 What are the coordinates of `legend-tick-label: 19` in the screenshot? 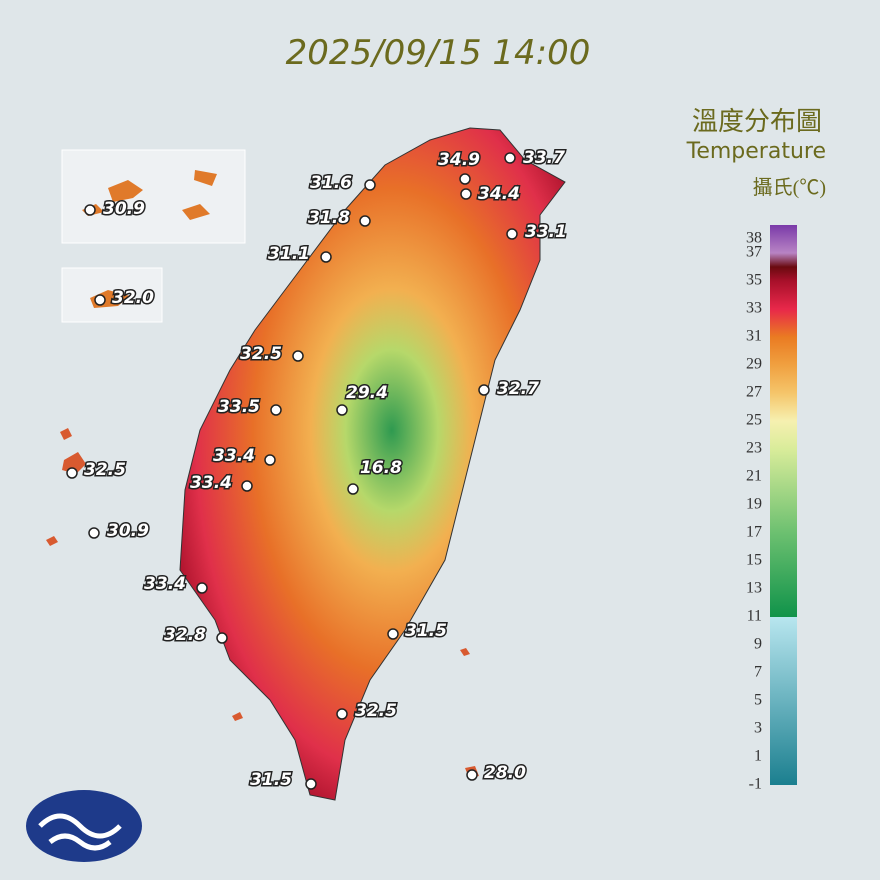 It's located at (754, 504).